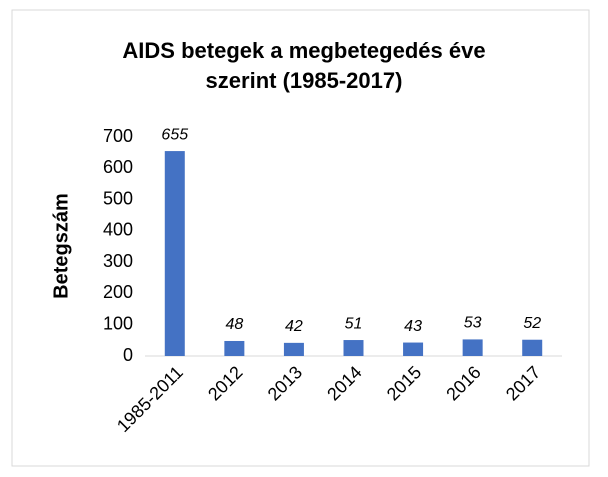 The height and width of the screenshot is (477, 608). I want to click on y-tick-label: 600, so click(118, 167).